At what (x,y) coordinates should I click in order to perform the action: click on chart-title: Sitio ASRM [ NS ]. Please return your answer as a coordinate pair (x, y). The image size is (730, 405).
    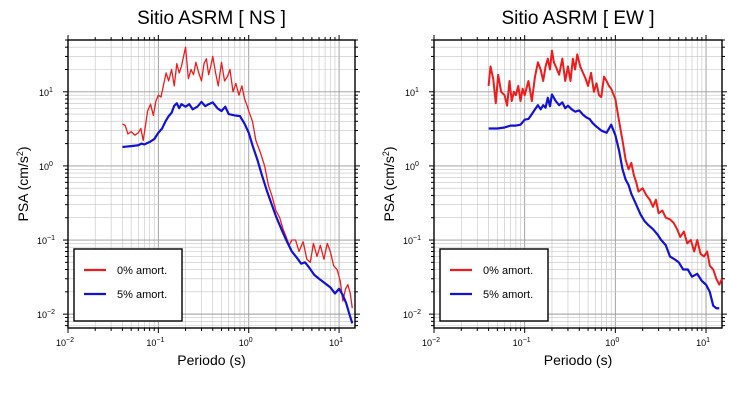
    Looking at the image, I should click on (211, 18).